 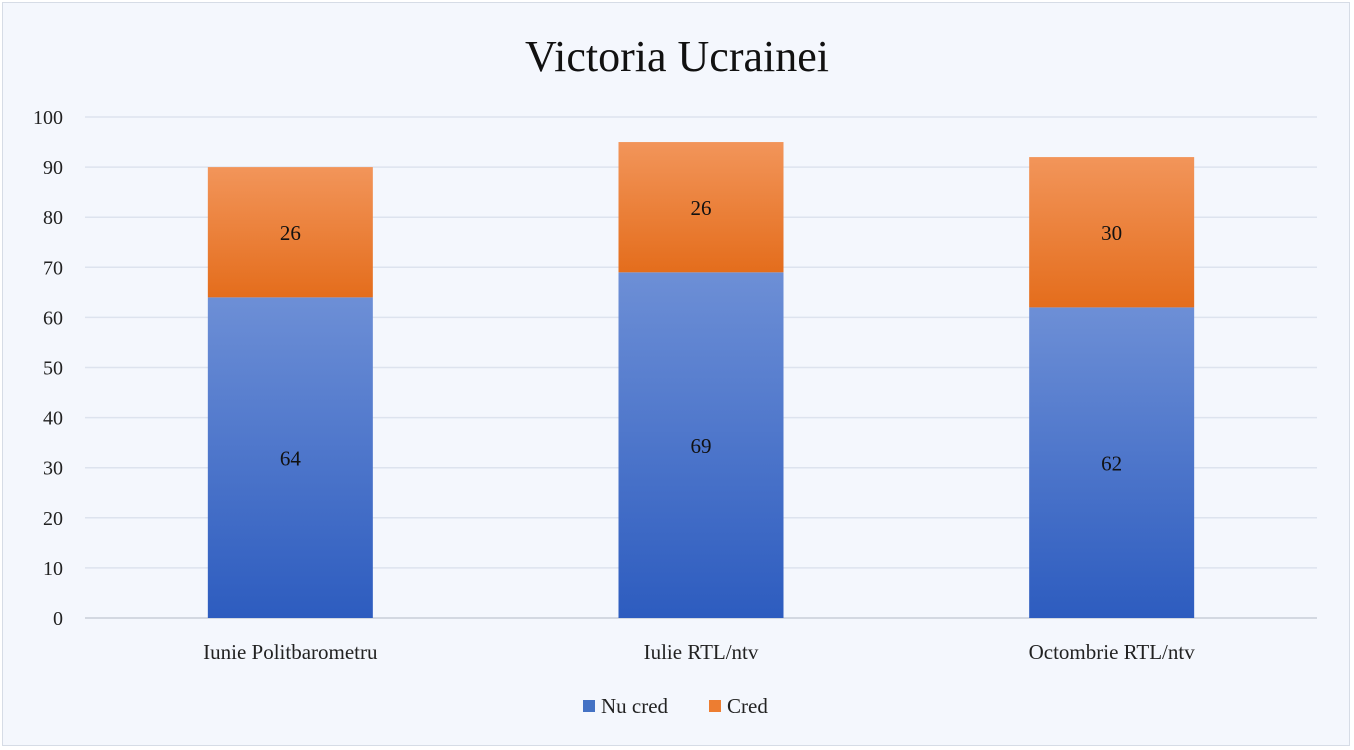 I want to click on legend-label: Cred, so click(x=747, y=706).